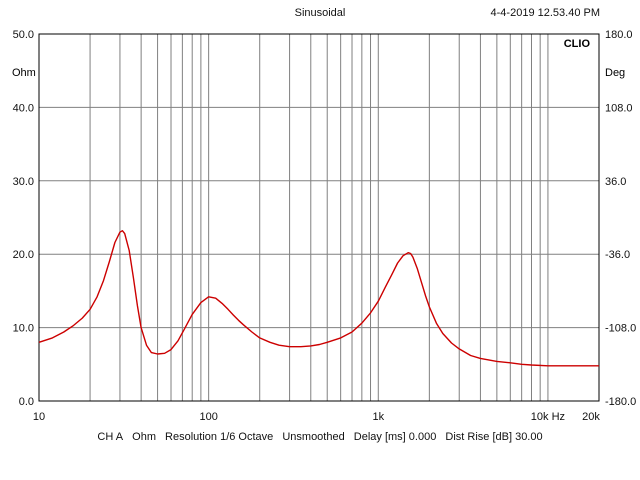 The image size is (640, 480). I want to click on clio-logo: CLIO, so click(577, 44).